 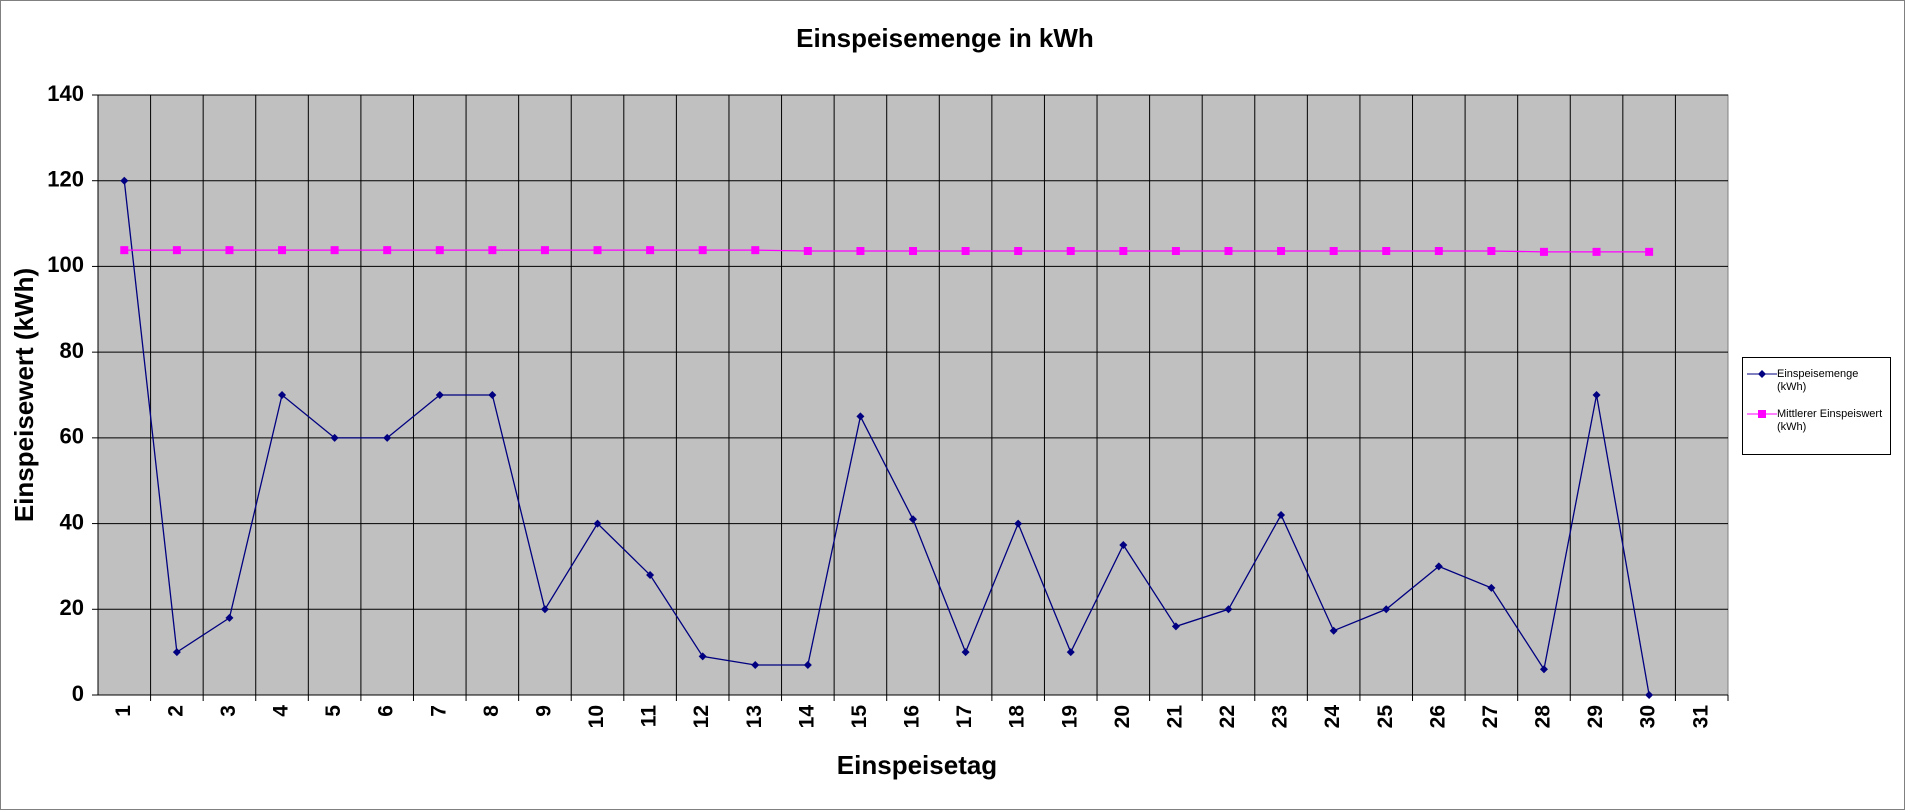 I want to click on x-tick-label: 8, so click(x=491, y=711).